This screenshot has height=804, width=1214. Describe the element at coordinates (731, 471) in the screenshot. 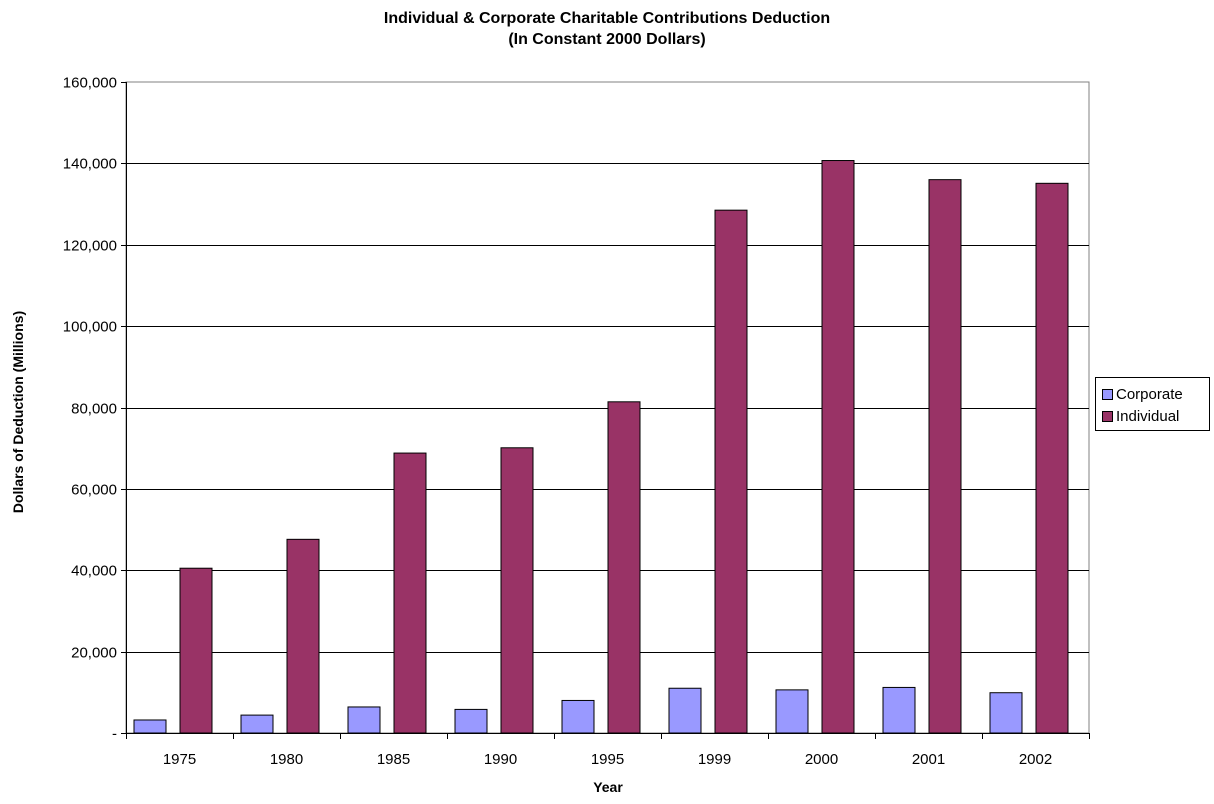

I see `bar-individual-1999` at that location.